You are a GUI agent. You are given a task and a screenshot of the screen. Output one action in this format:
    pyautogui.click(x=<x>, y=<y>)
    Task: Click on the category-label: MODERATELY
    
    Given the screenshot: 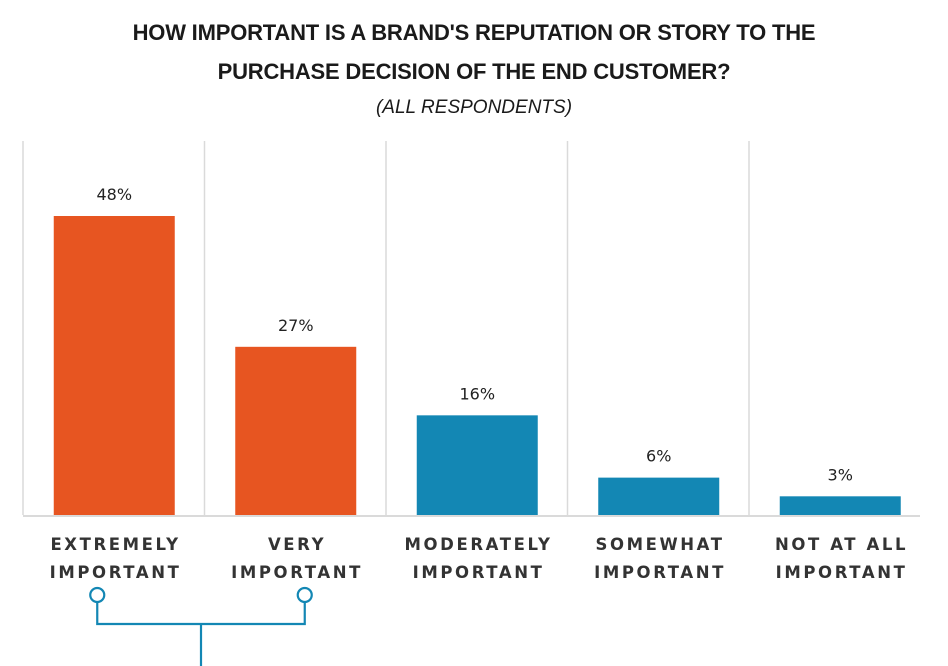 What is the action you would take?
    pyautogui.click(x=479, y=544)
    